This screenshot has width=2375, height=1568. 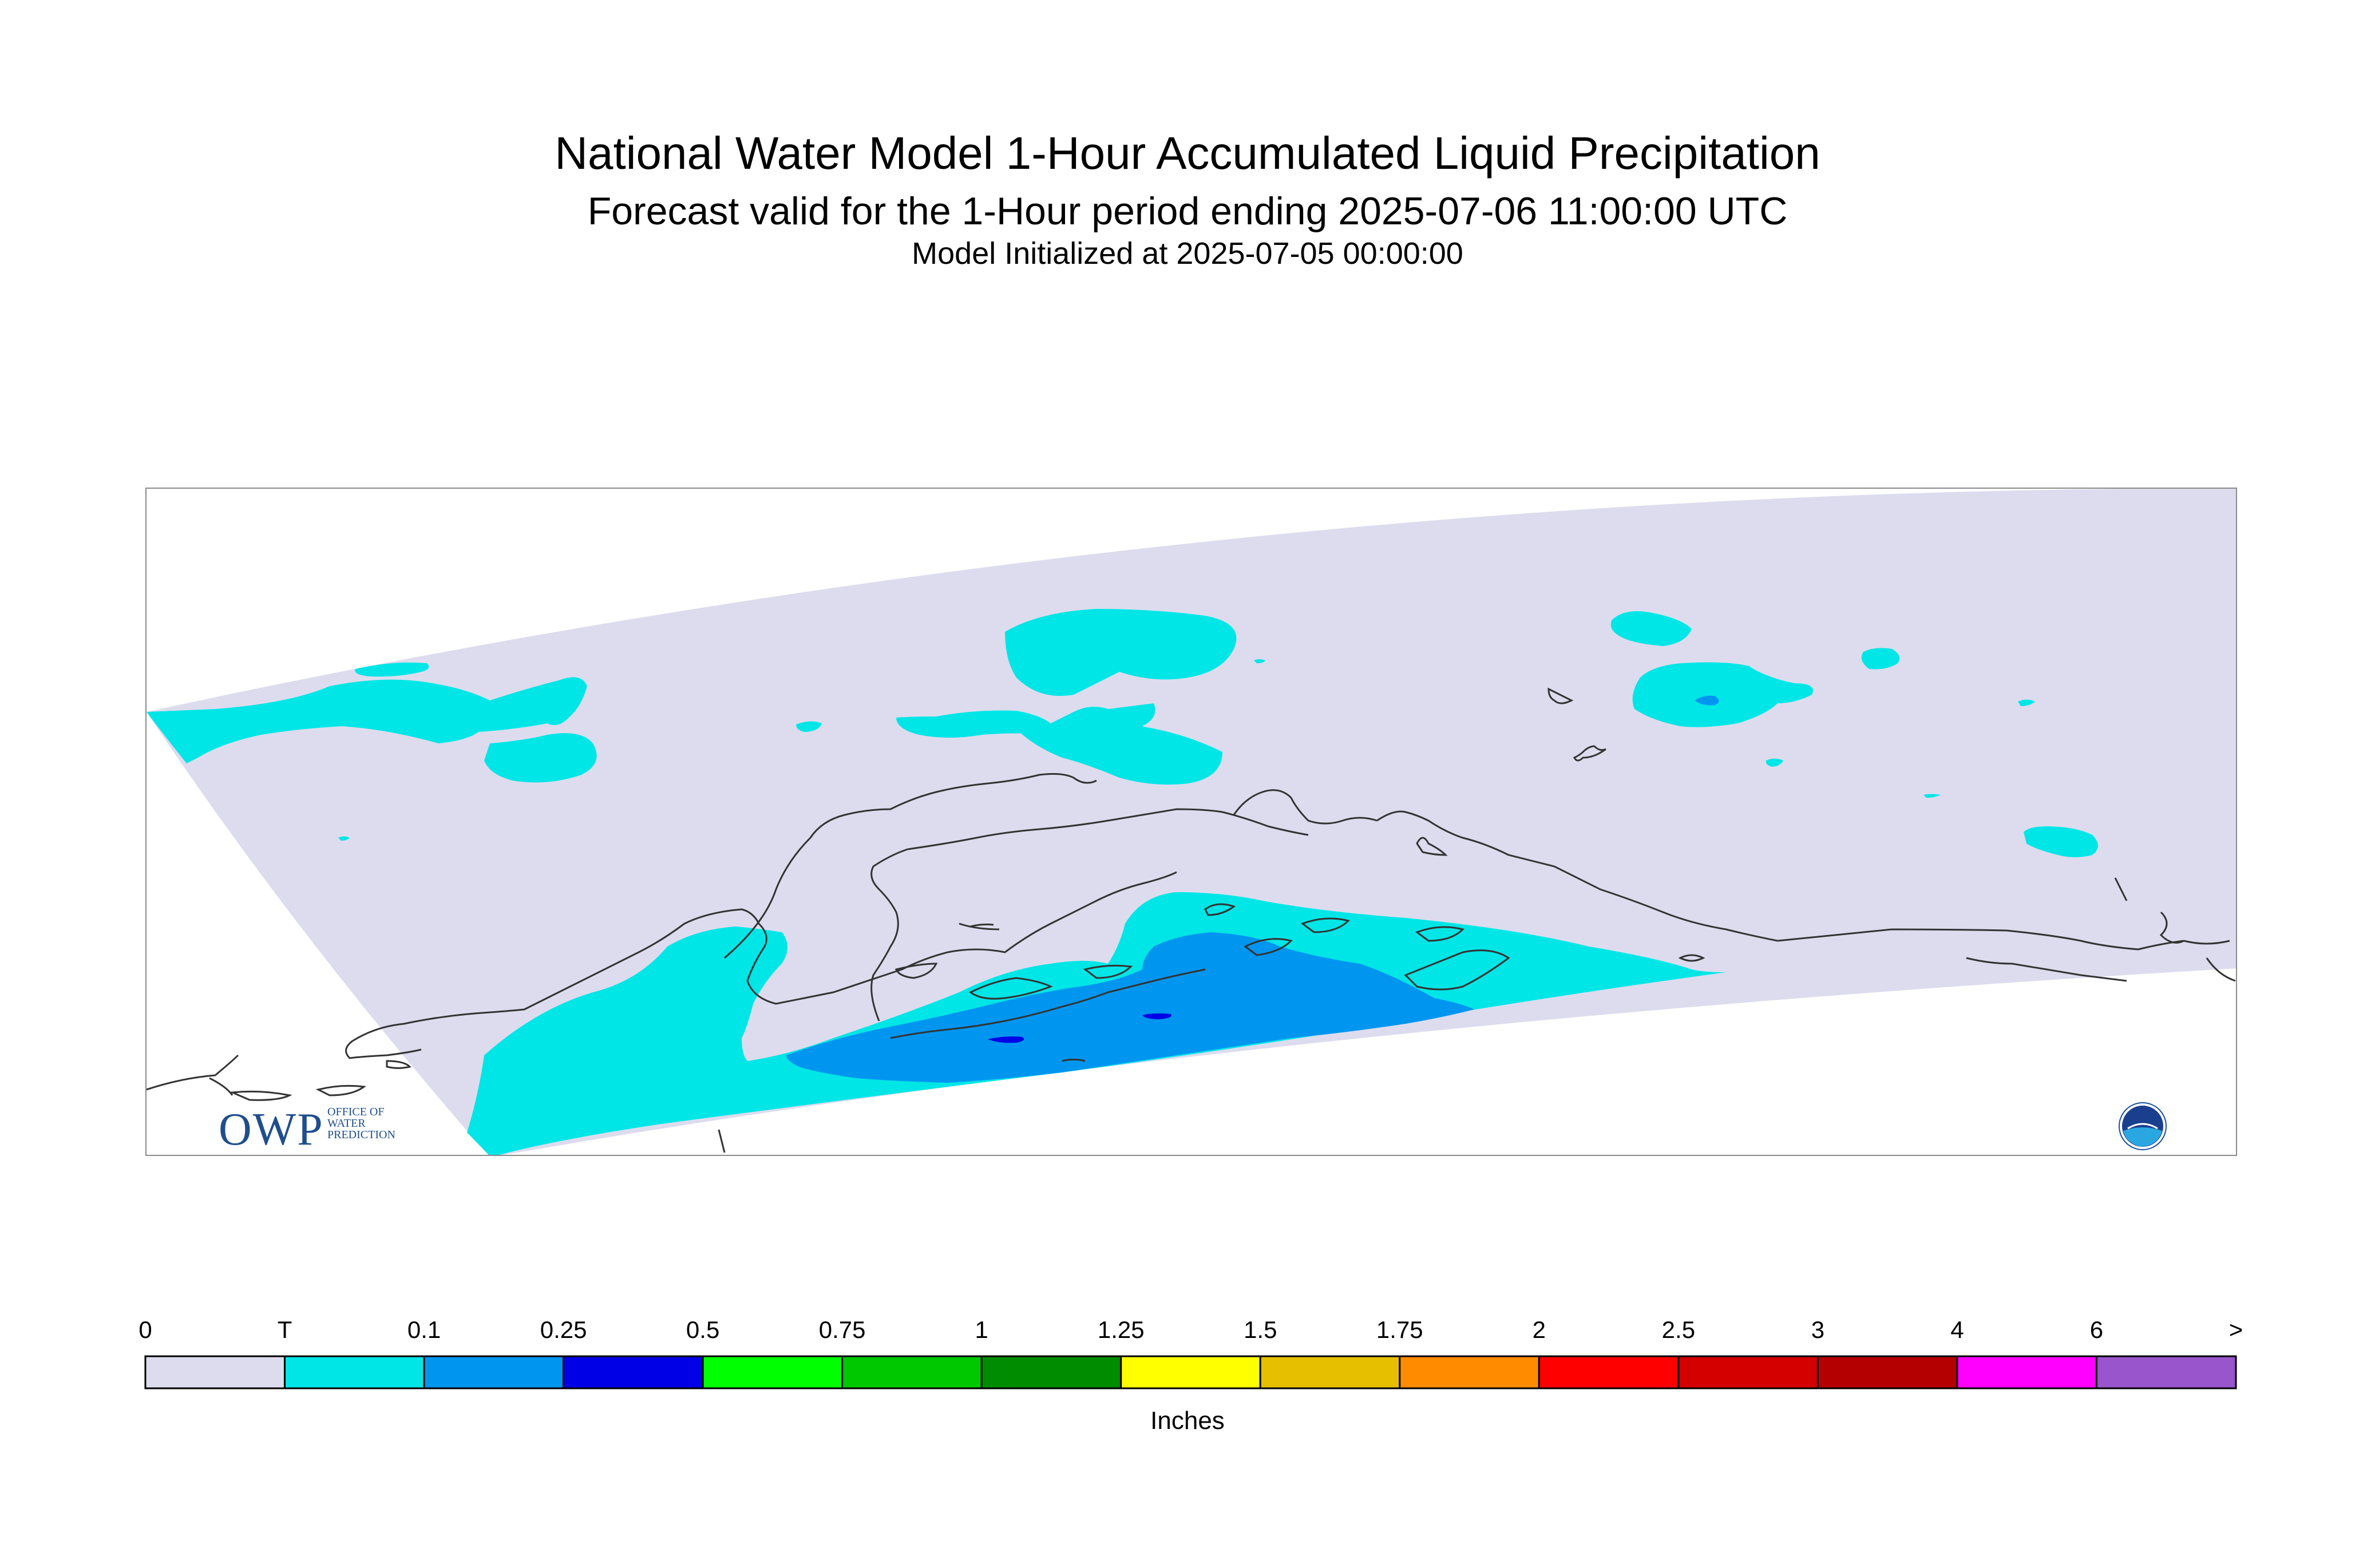 What do you see at coordinates (842, 1329) in the screenshot?
I see `colorbar-tick-label: 0.75` at bounding box center [842, 1329].